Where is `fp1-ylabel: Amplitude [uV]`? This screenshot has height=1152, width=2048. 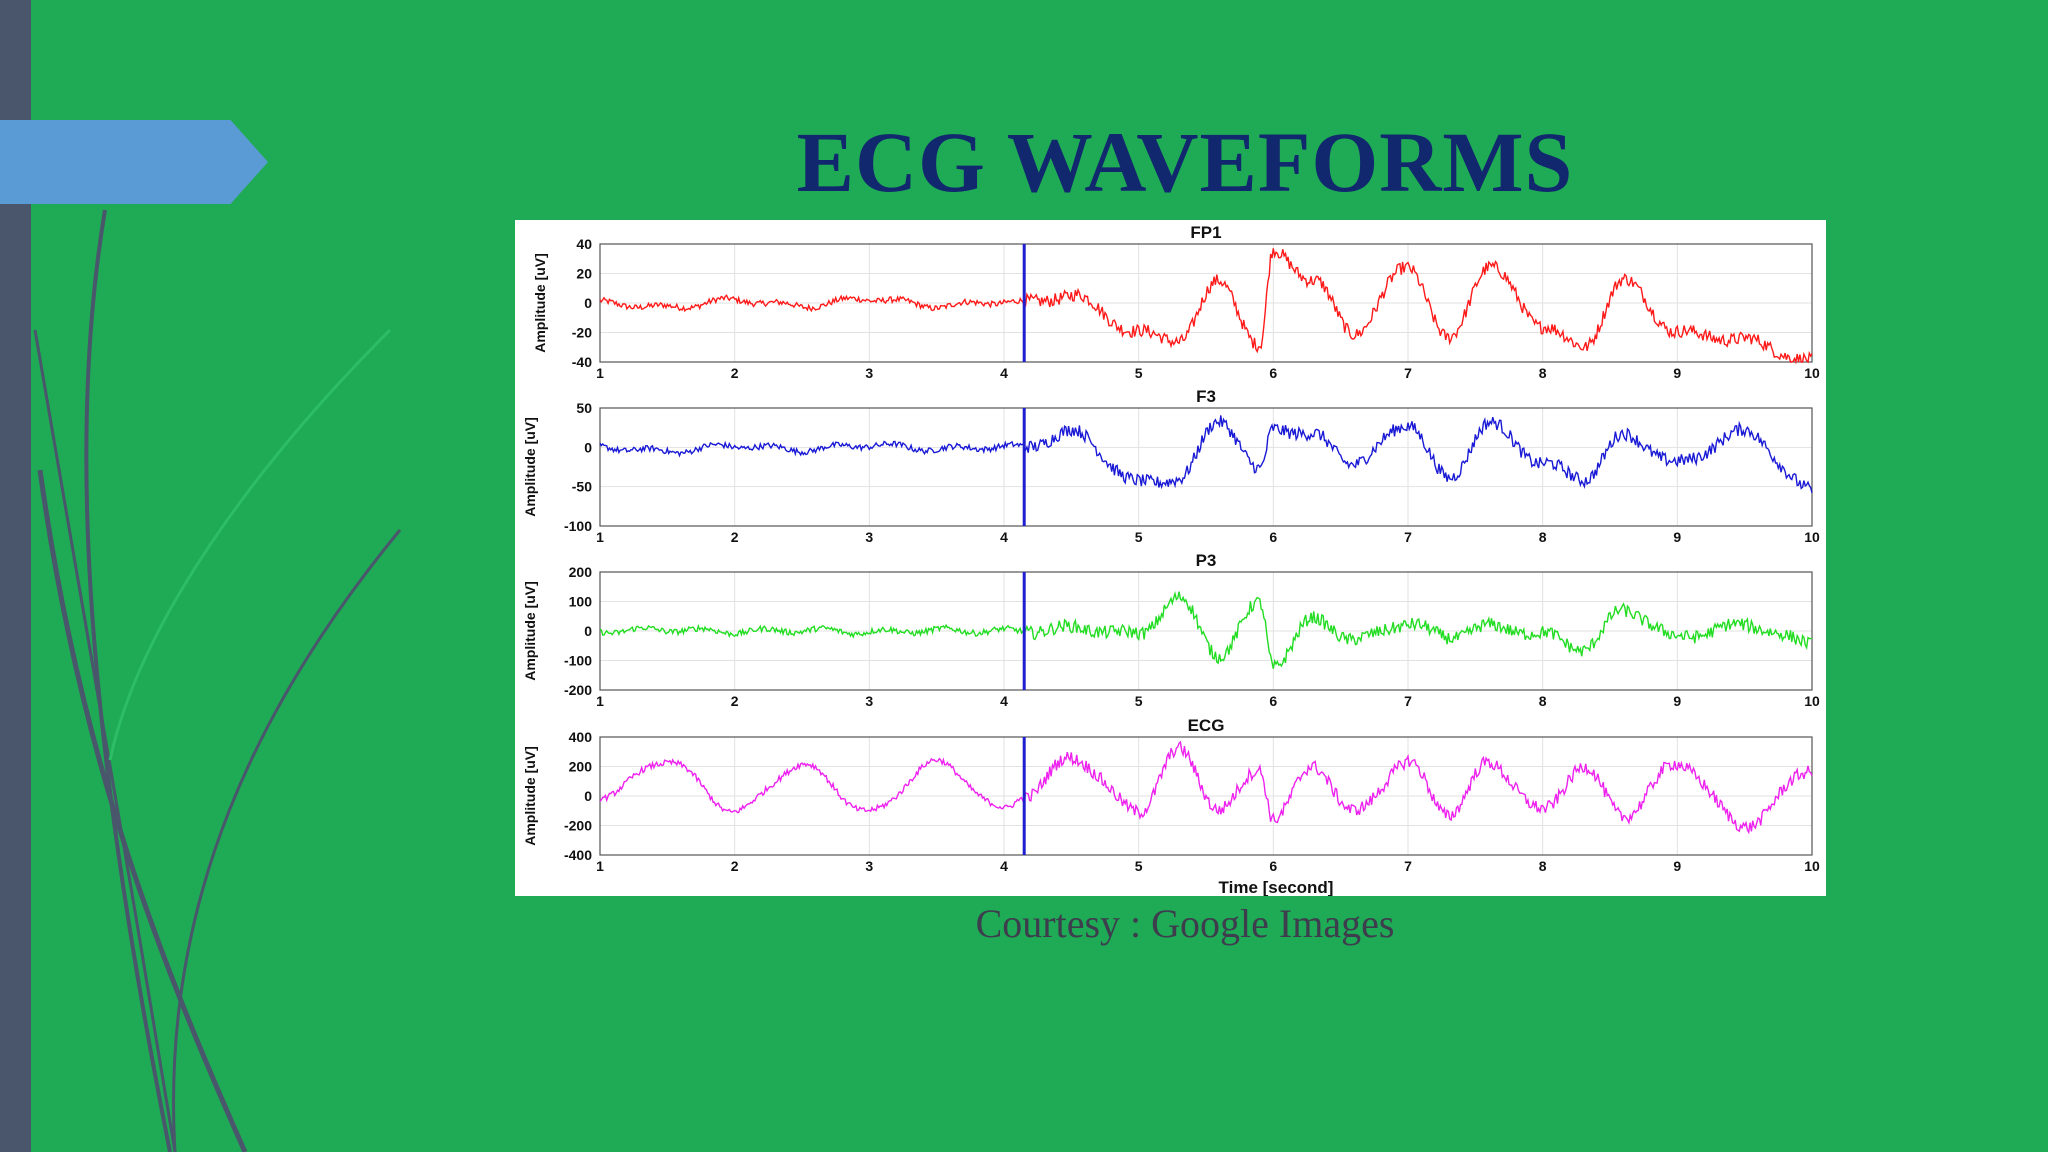
fp1-ylabel: Amplitude [uV] is located at coordinates (540, 303).